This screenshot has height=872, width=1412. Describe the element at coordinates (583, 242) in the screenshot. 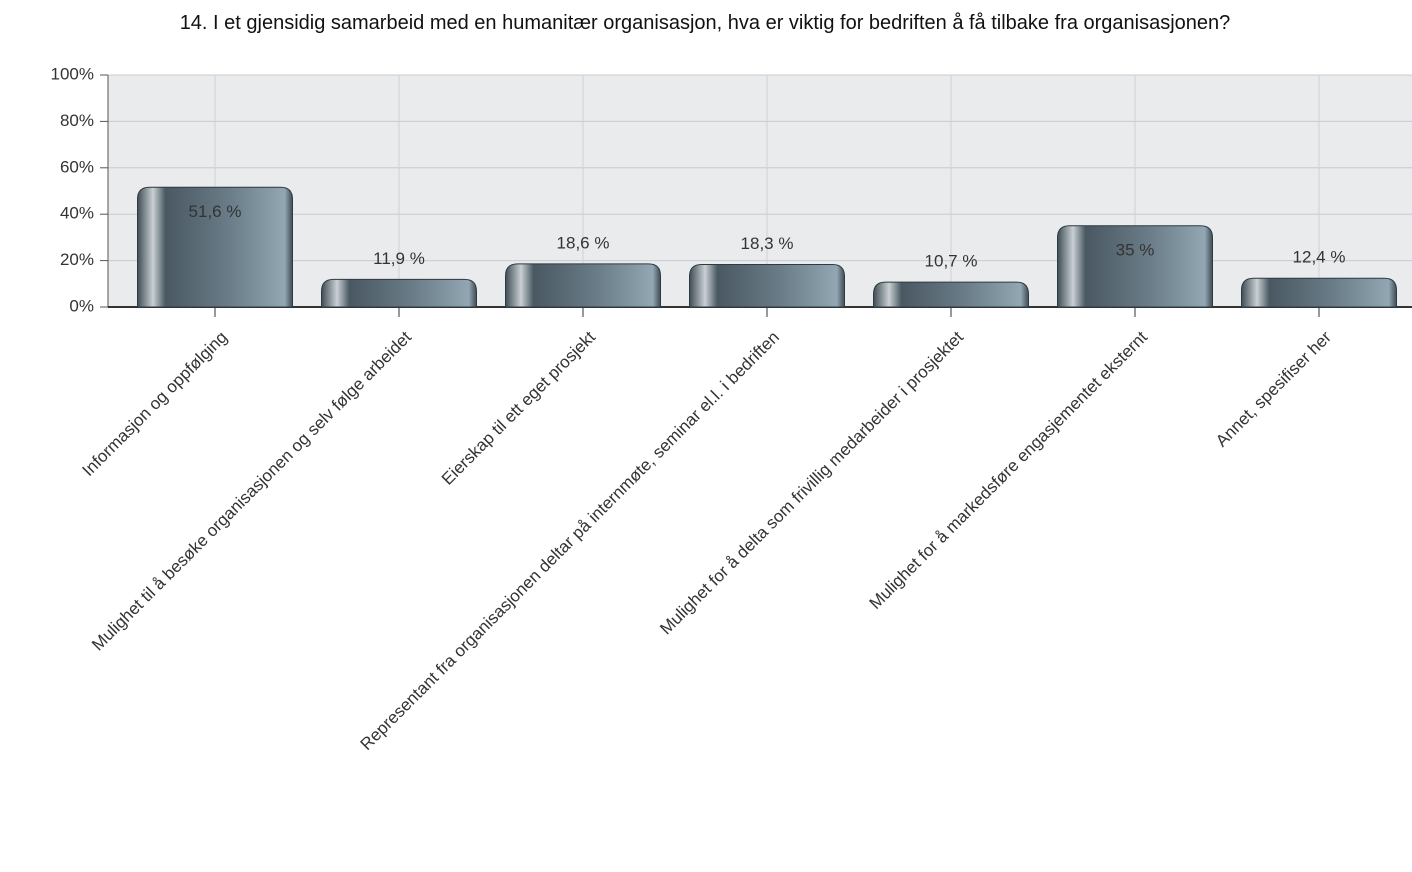

I see `value-label: 18,6 %` at that location.